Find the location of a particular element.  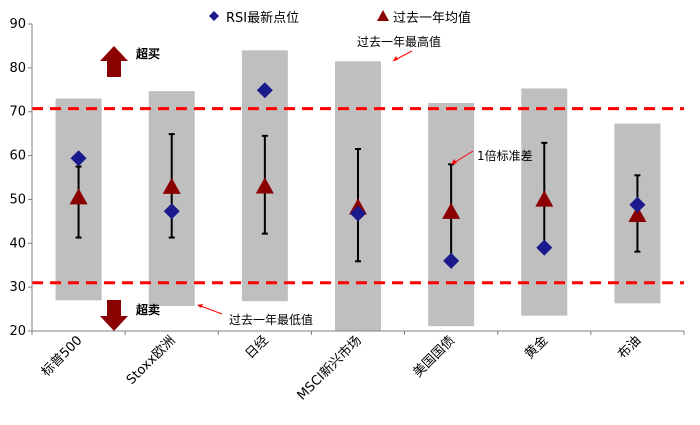

x-tick-label: 日经 is located at coordinates (257, 347).